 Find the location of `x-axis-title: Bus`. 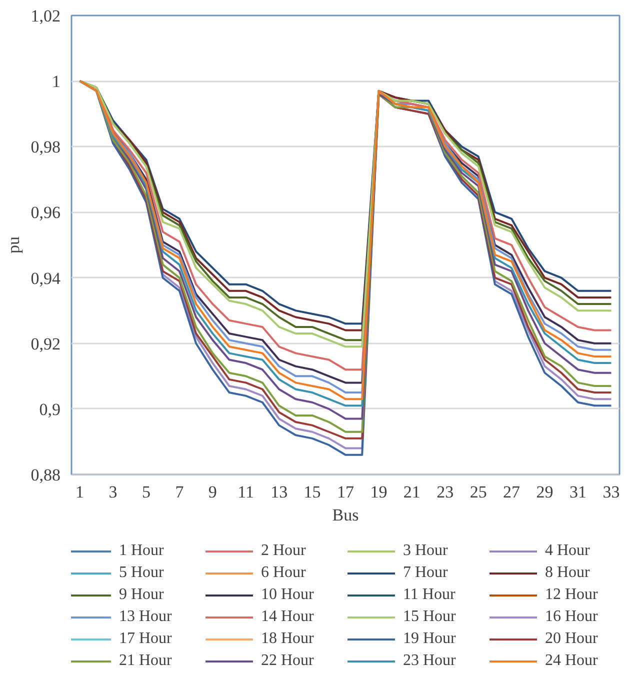

x-axis-title: Bus is located at coordinates (345, 515).